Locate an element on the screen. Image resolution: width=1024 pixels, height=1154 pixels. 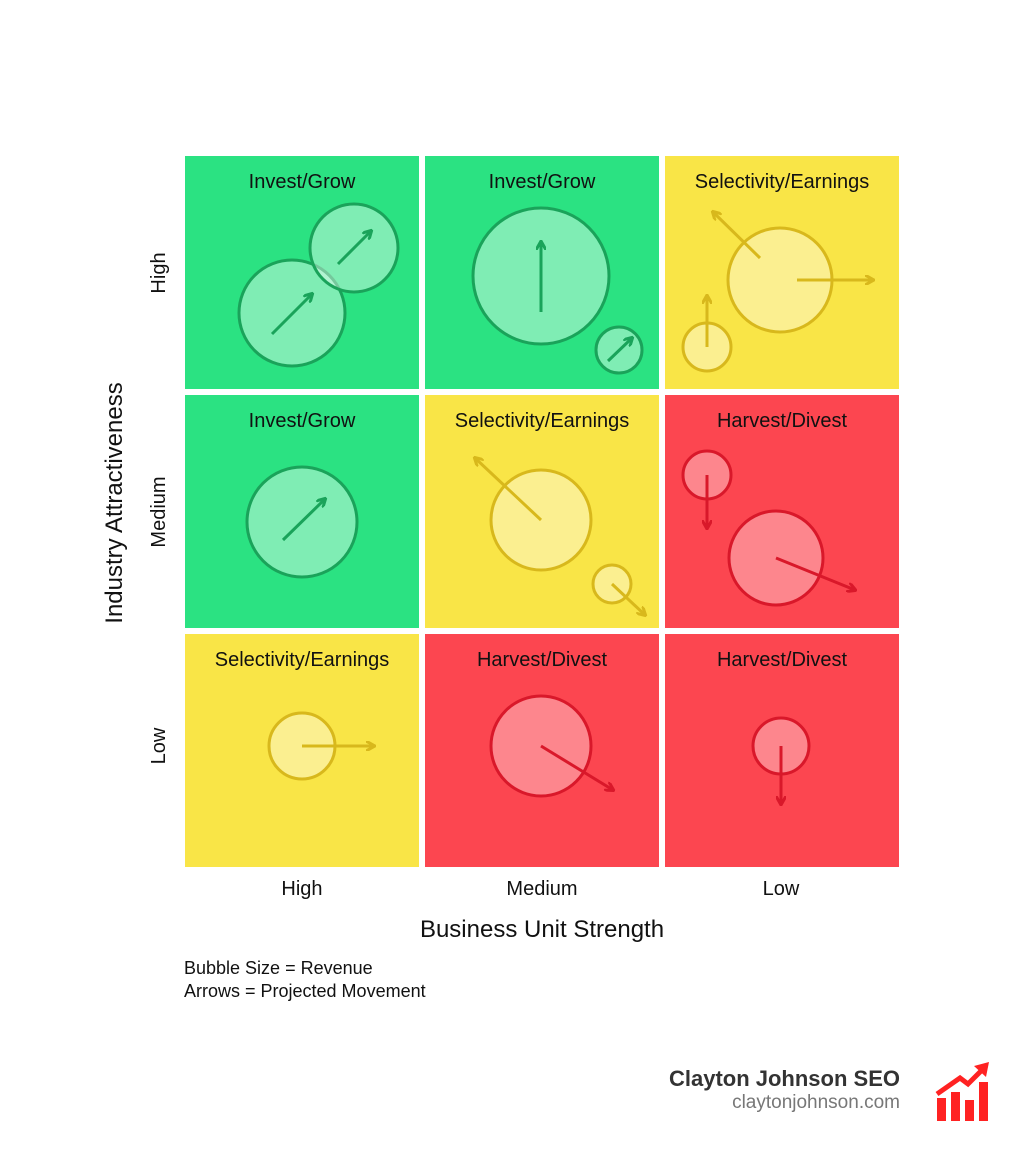
y-label-low: Low is located at coordinates (159, 745).